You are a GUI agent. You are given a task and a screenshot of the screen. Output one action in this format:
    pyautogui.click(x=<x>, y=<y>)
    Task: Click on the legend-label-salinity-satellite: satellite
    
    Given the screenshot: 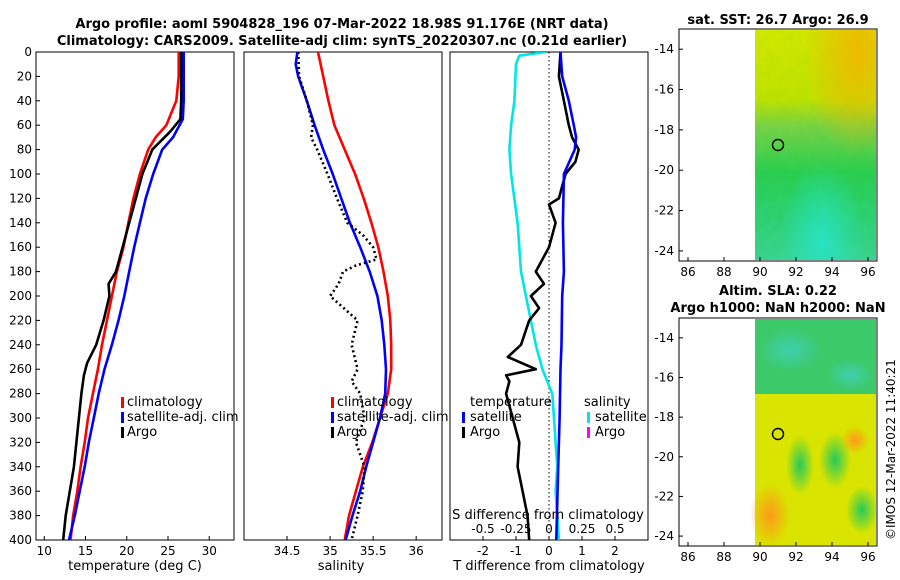 What is the action you would take?
    pyautogui.click(x=621, y=417)
    